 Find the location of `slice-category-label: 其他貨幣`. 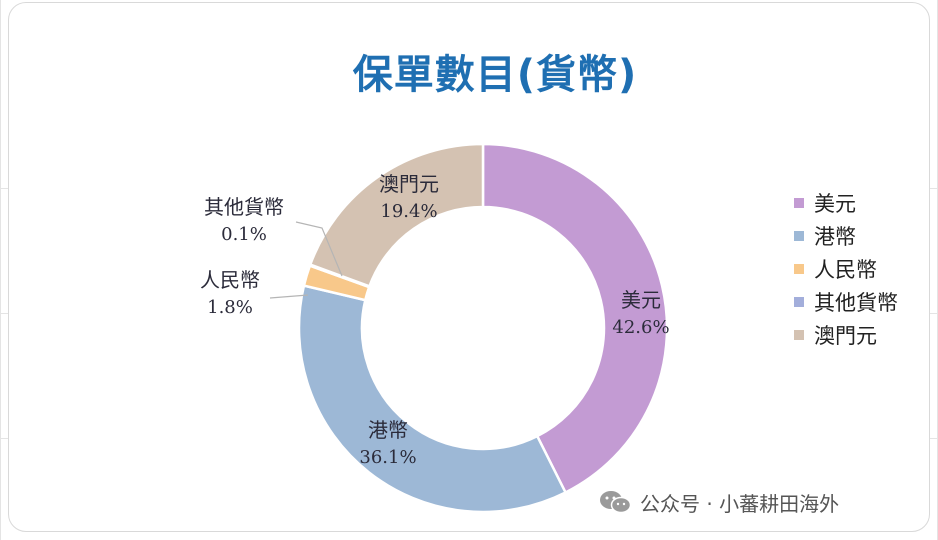

slice-category-label: 其他貨幣 is located at coordinates (244, 207).